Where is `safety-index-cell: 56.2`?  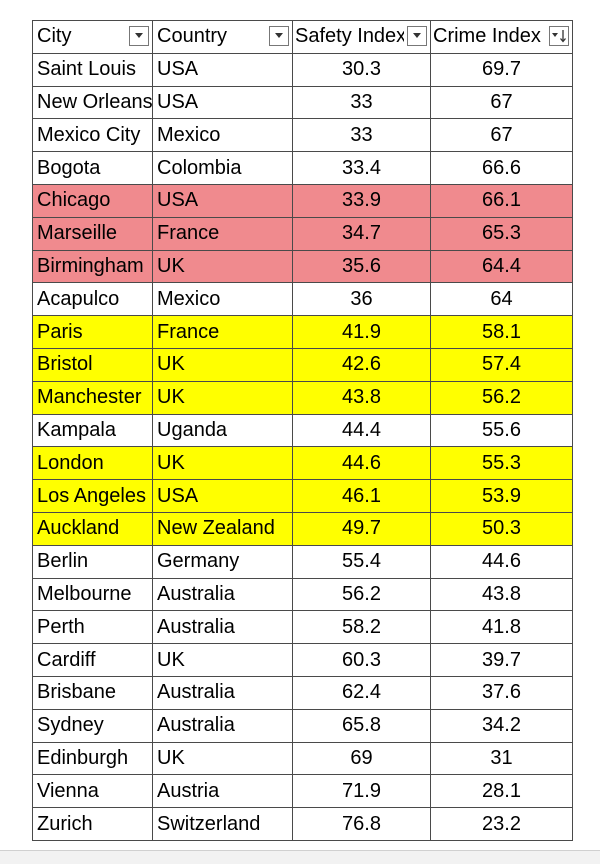
safety-index-cell: 56.2 is located at coordinates (361, 594).